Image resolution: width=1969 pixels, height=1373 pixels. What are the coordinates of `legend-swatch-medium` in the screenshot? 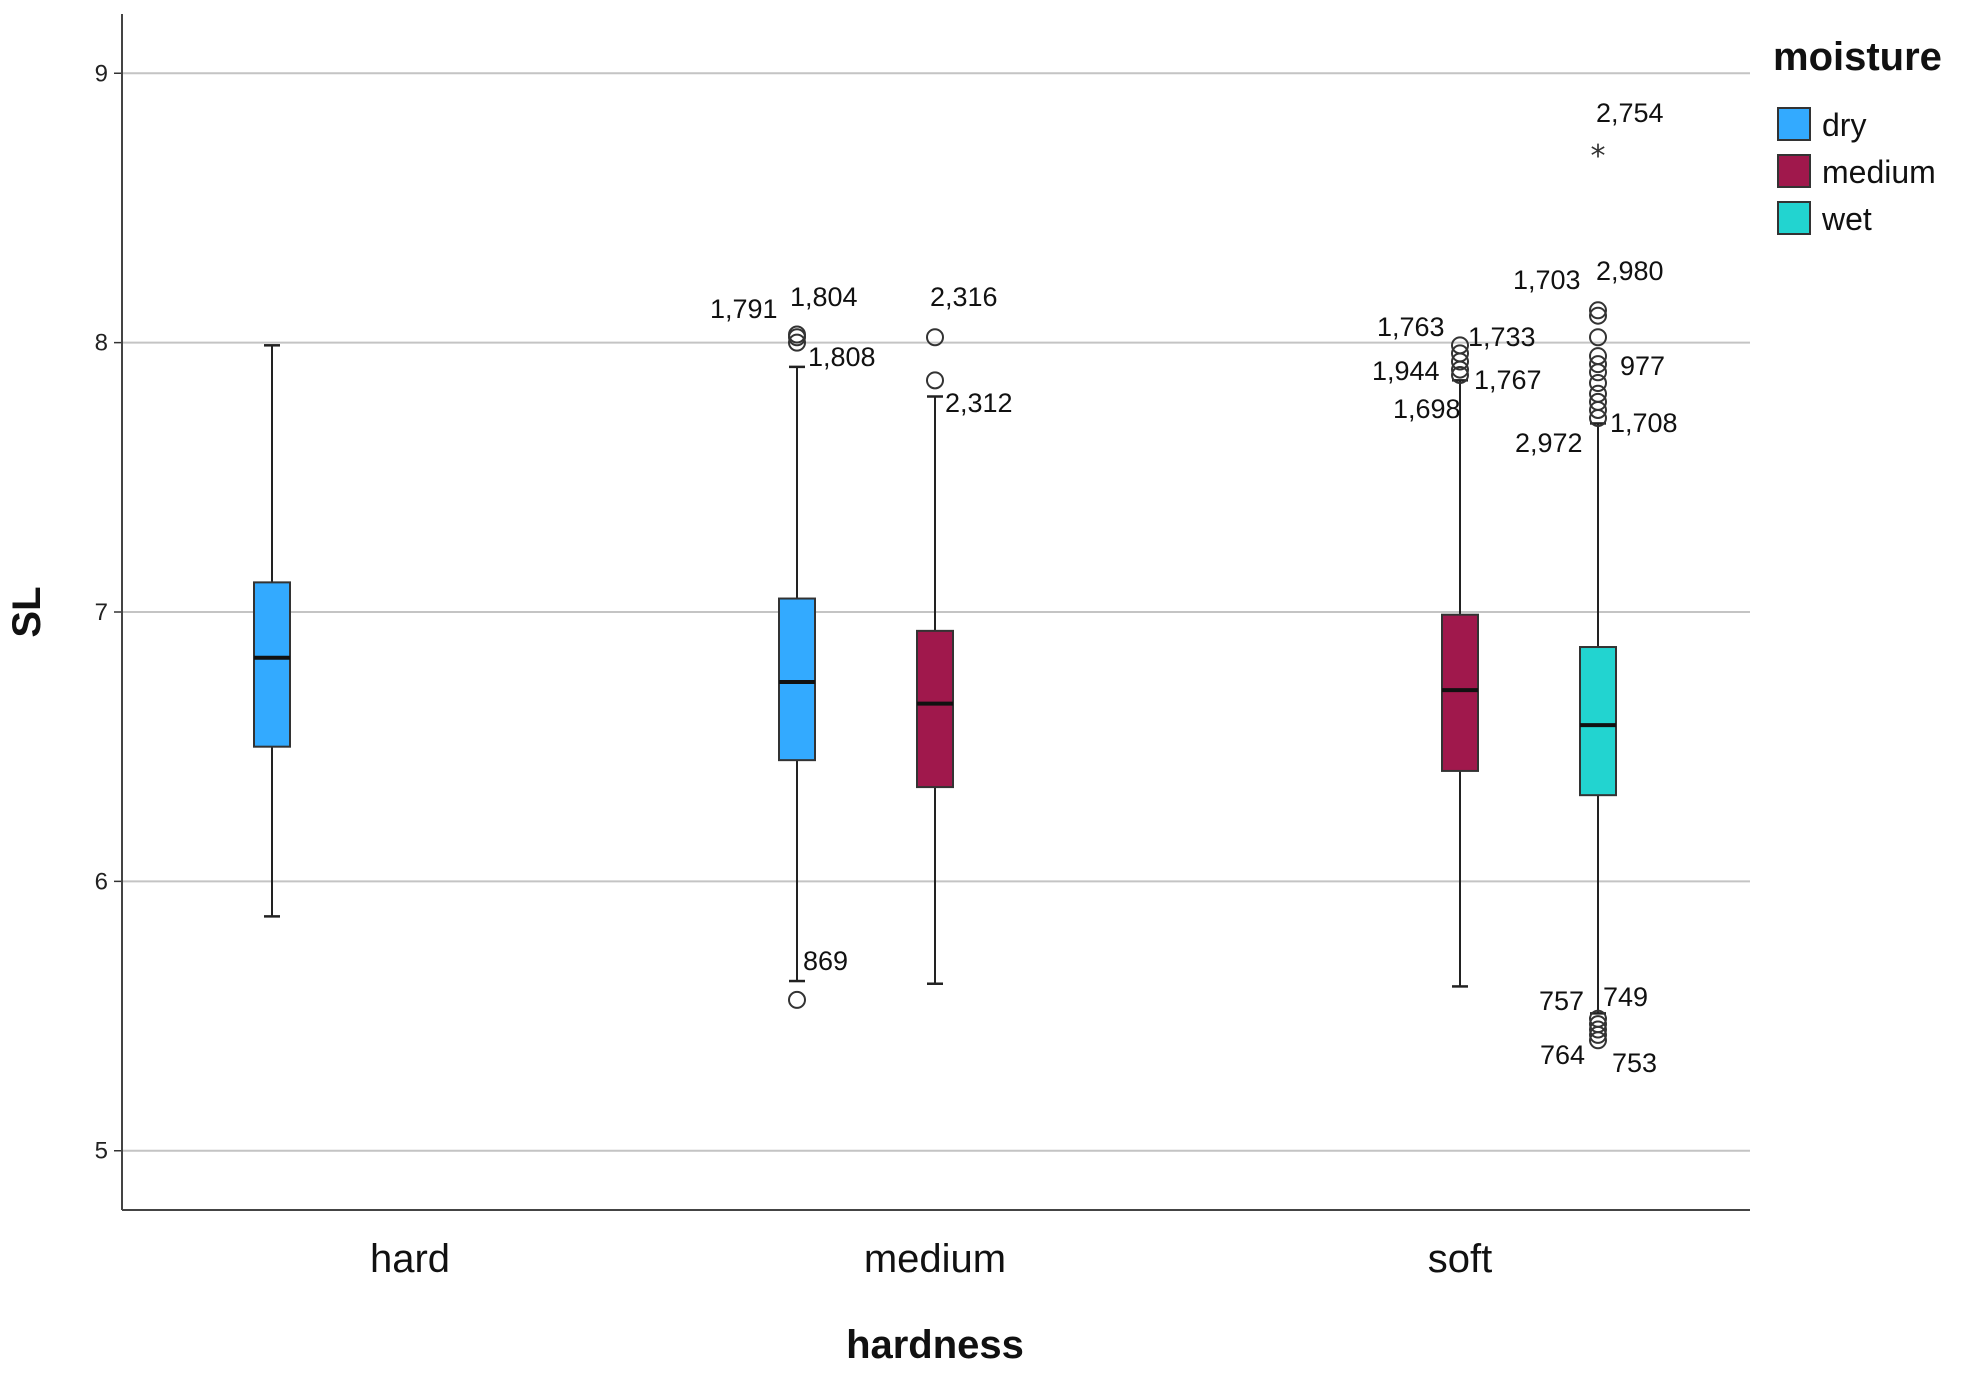 It's located at (1794, 171).